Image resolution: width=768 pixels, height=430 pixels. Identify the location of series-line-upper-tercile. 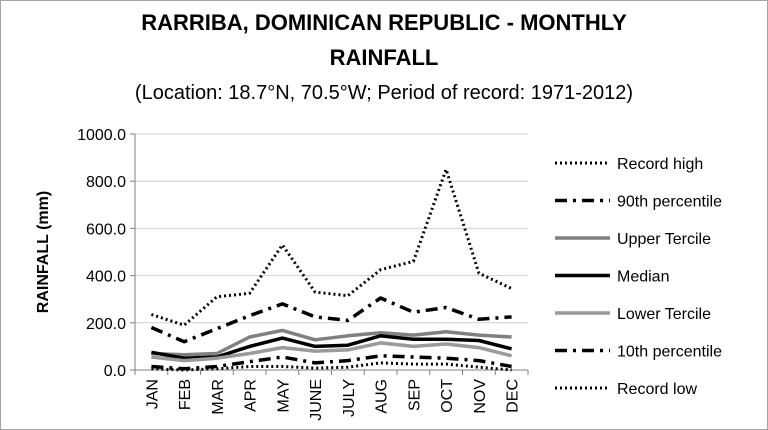
(331, 342).